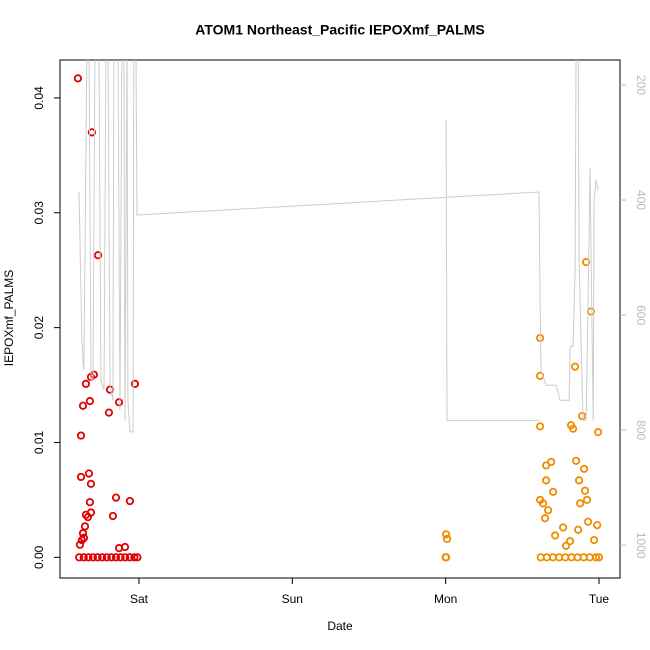 The height and width of the screenshot is (650, 650). Describe the element at coordinates (9, 318) in the screenshot. I see `y-axis-title: IEPOXmf_PALMS` at that location.